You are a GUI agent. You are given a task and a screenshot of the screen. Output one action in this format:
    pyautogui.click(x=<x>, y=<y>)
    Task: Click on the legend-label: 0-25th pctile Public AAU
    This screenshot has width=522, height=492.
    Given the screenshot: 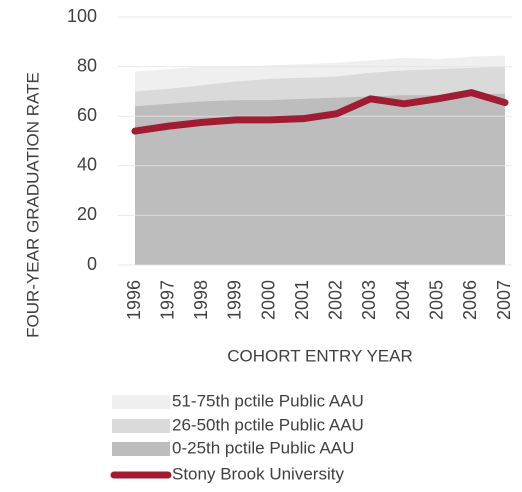 What is the action you would take?
    pyautogui.click(x=263, y=447)
    